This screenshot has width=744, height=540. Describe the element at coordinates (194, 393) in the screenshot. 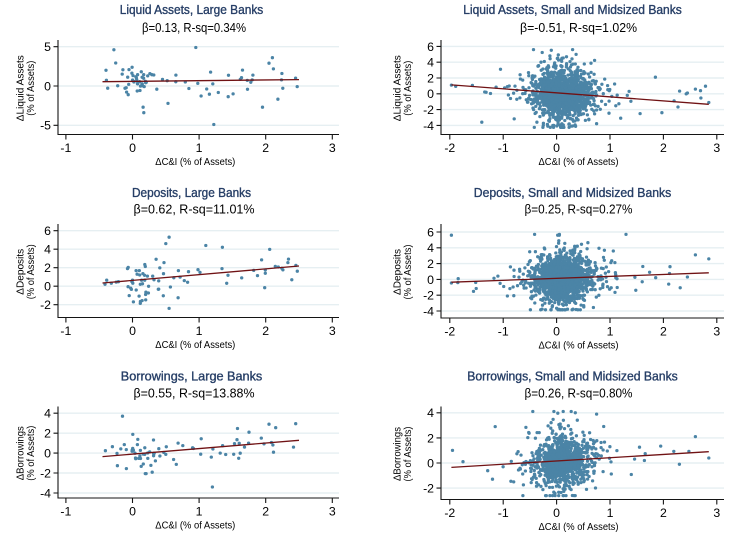

I see `svg-text: β=0.55, R-sq=13.88%` at that location.